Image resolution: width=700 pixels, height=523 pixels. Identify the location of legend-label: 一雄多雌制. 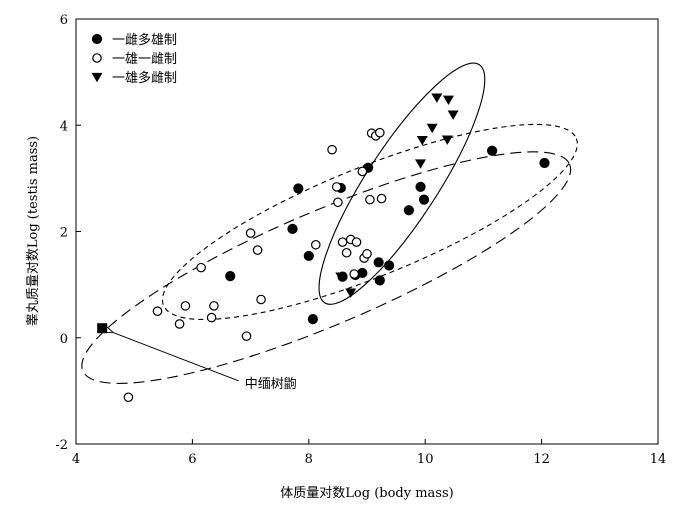
(144, 78).